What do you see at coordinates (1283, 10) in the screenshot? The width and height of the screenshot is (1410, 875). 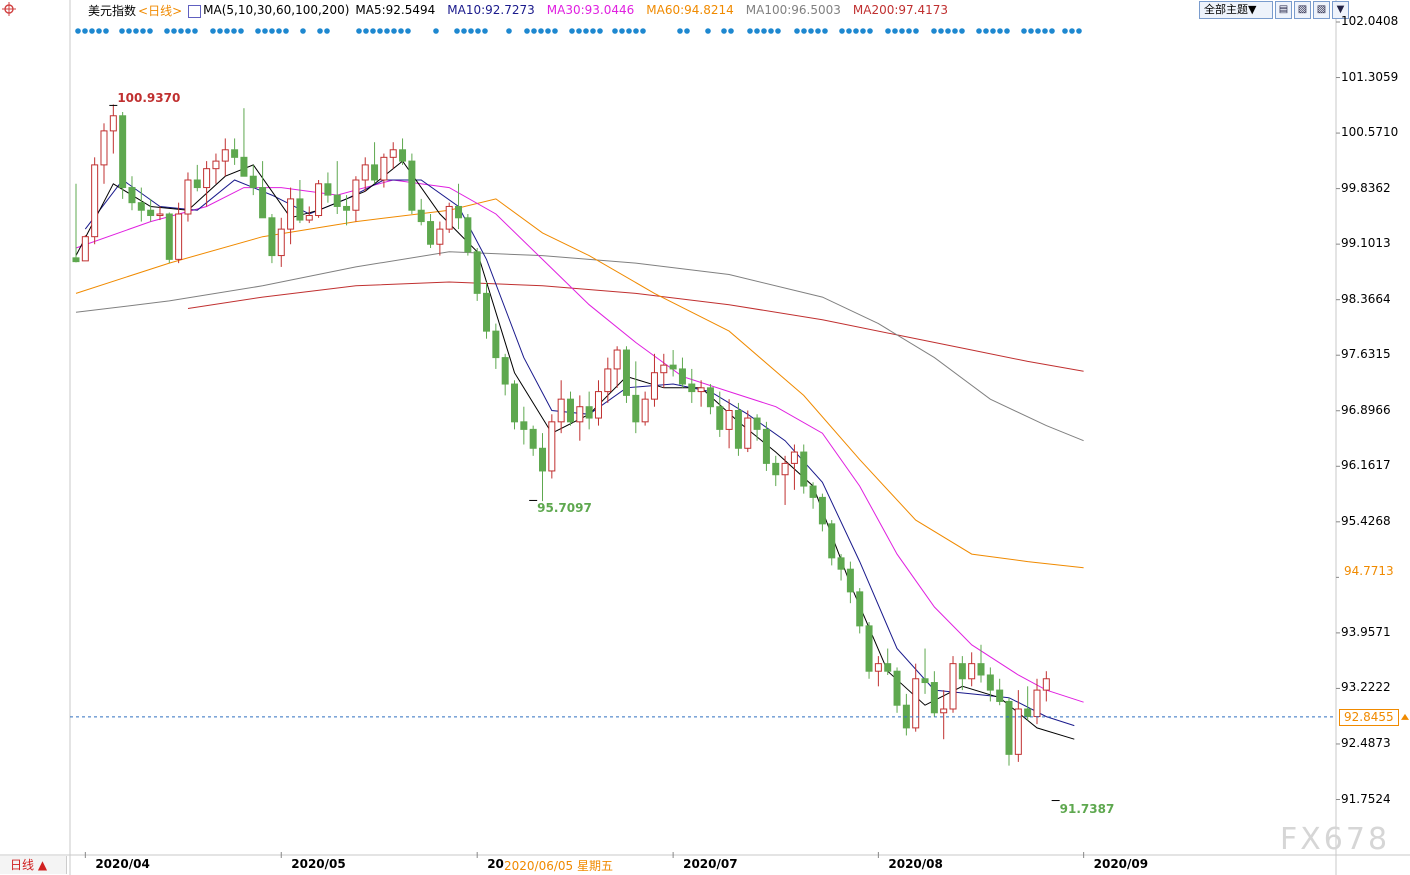 I see `layout-icon: ▤` at bounding box center [1283, 10].